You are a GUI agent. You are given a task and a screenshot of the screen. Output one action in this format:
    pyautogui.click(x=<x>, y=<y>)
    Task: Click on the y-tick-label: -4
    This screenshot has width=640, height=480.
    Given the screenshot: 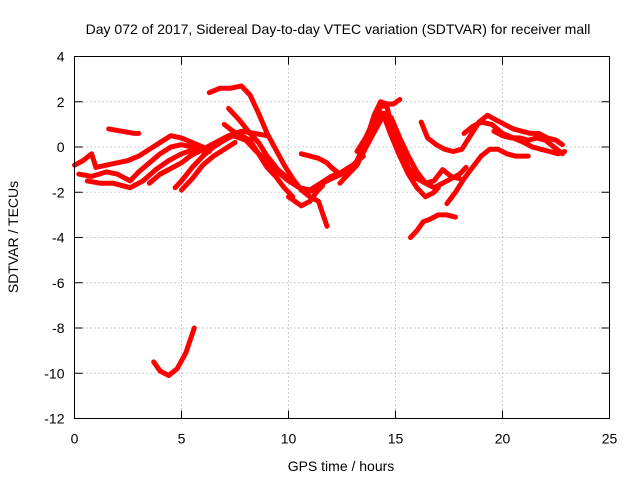 What is the action you would take?
    pyautogui.click(x=58, y=238)
    